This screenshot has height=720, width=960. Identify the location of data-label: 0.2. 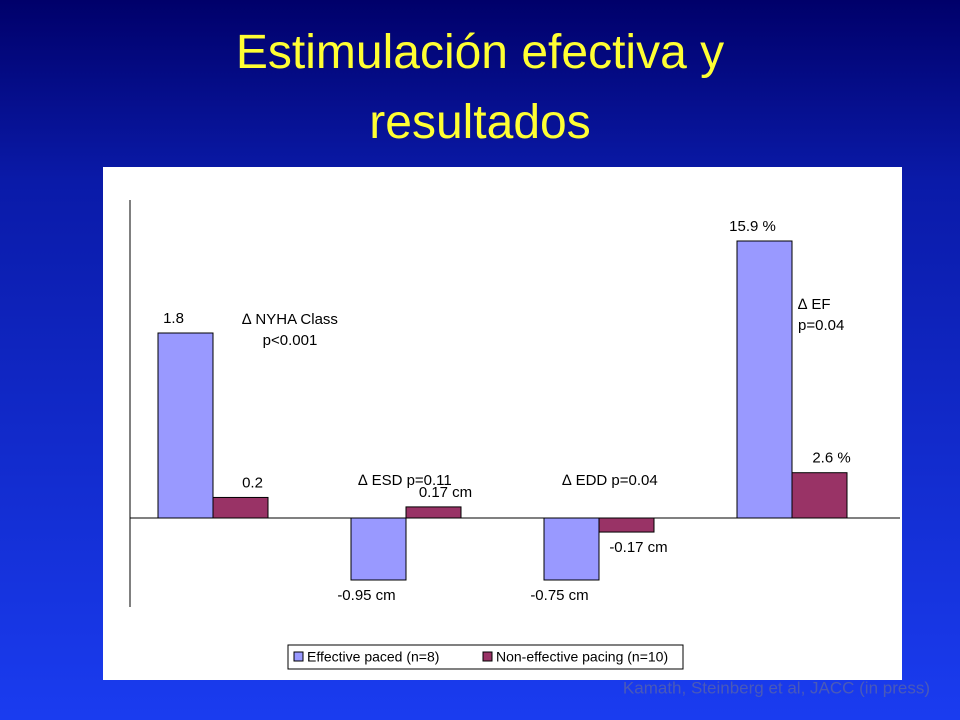
(252, 482).